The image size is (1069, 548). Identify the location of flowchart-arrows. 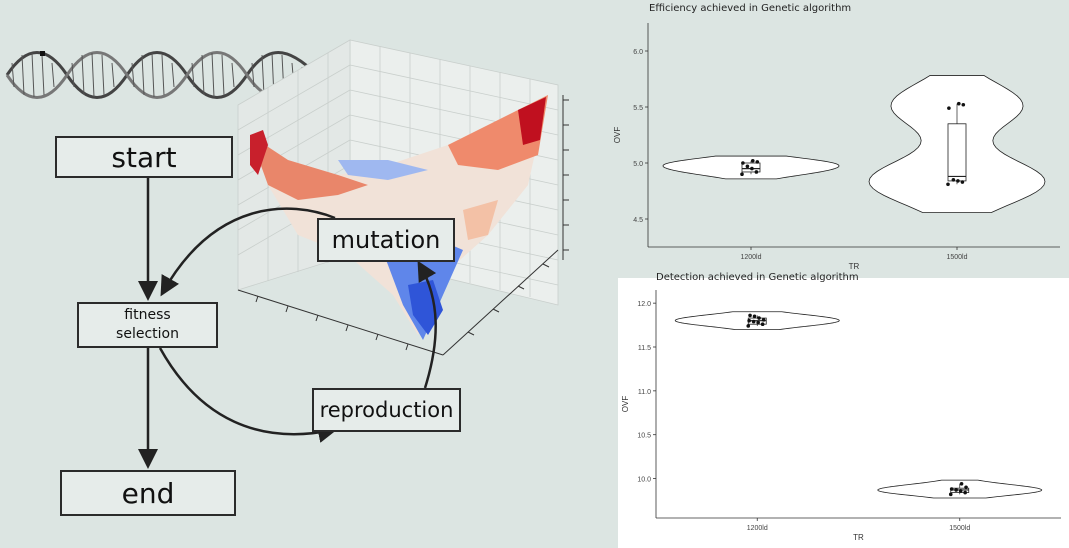
(287, 323).